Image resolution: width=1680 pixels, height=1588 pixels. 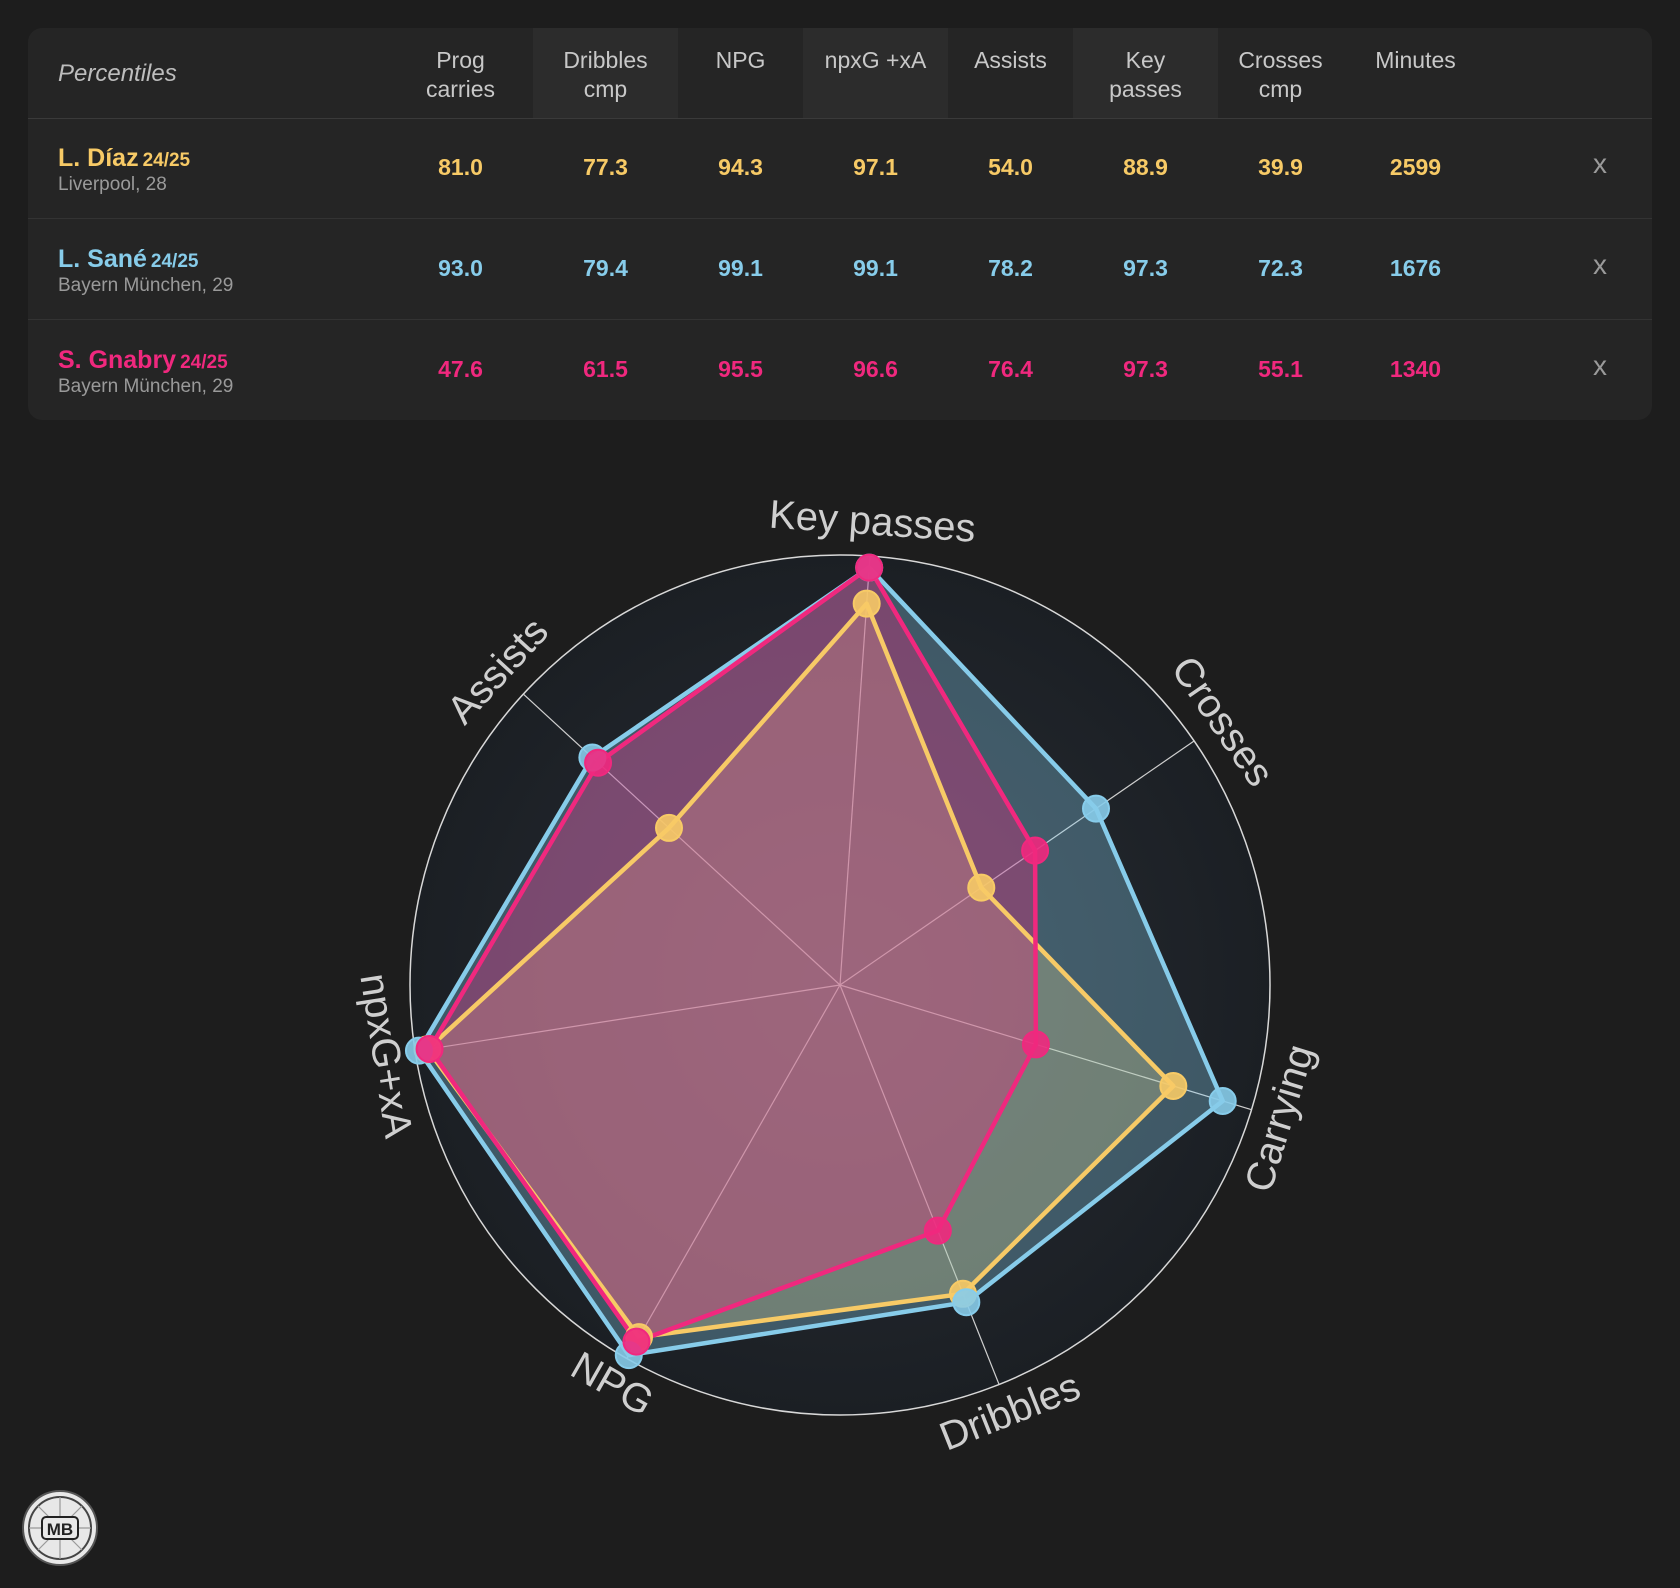 What do you see at coordinates (1010, 268) in the screenshot?
I see `stat-cell: 78.2` at bounding box center [1010, 268].